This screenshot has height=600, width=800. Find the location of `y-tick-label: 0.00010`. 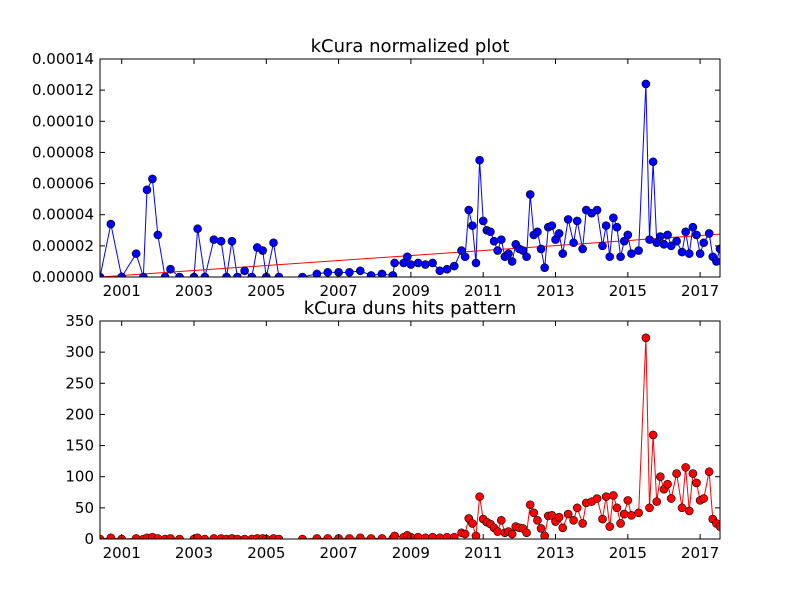

y-tick-label: 0.00010 is located at coordinates (63, 121).